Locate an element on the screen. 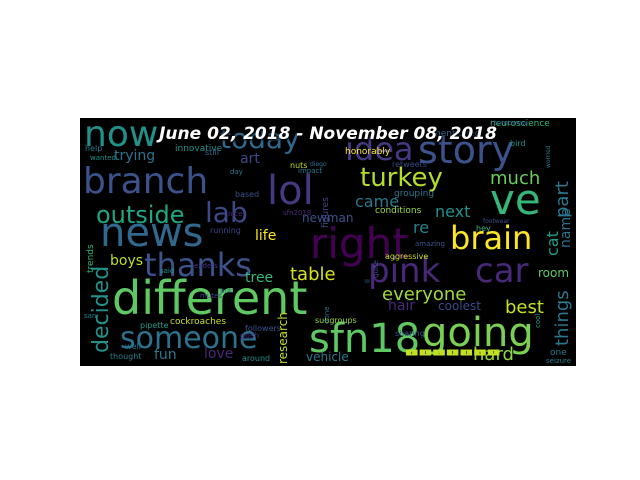  cloud-word: outside is located at coordinates (140, 215).